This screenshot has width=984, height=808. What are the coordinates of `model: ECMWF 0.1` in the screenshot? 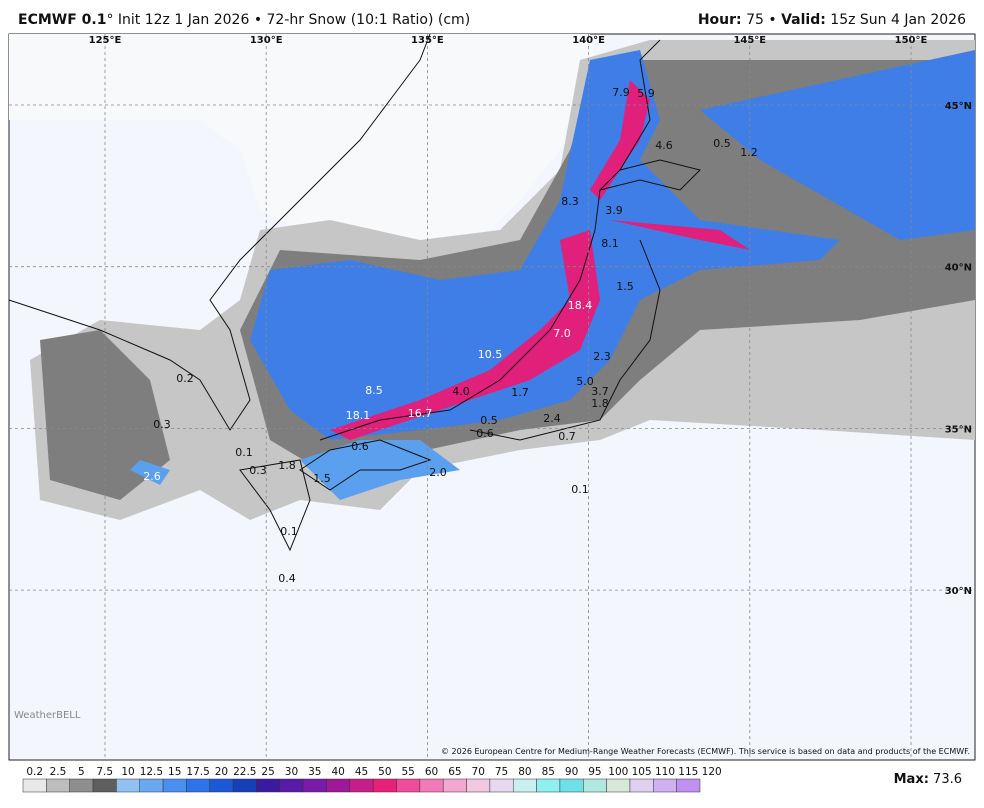 It's located at (62, 20).